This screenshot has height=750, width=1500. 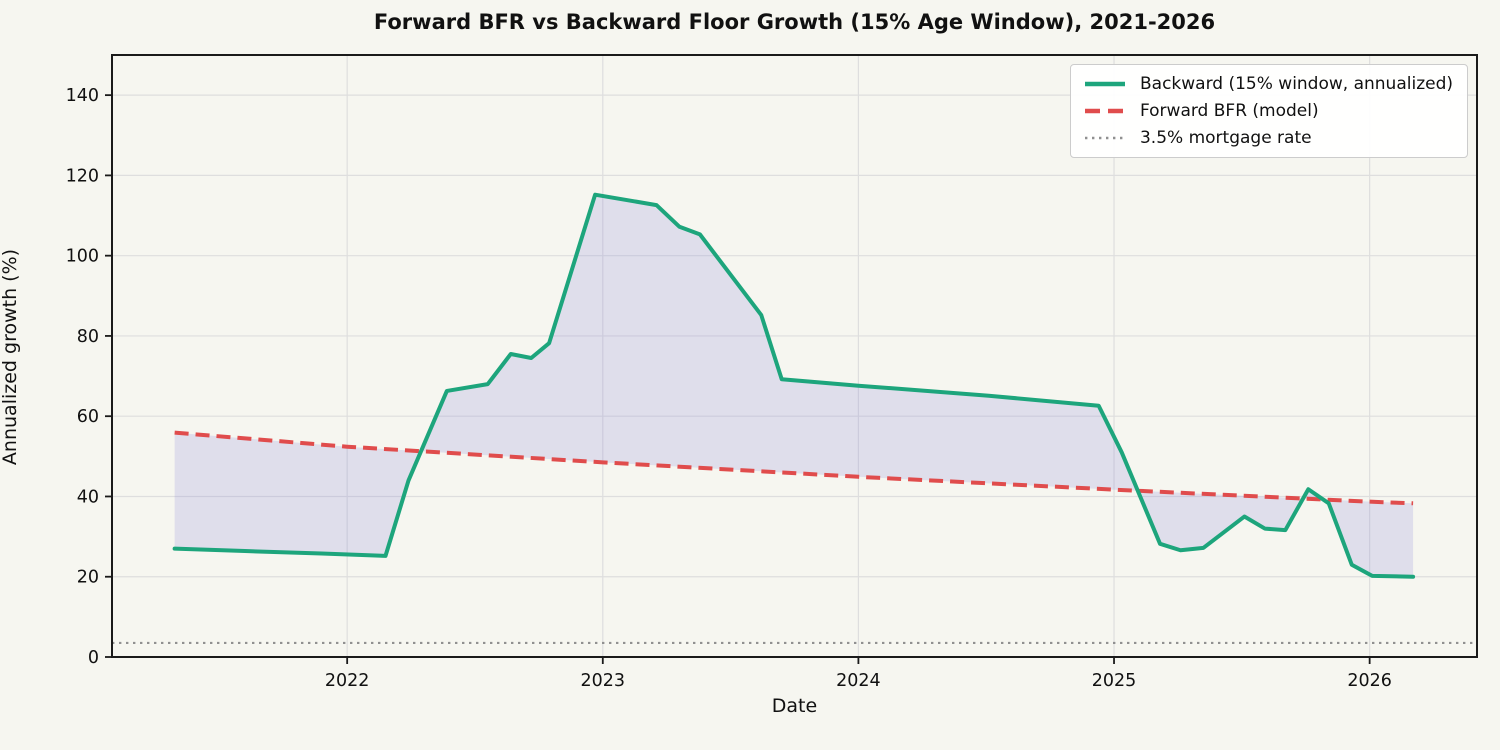 I want to click on legend-item-forward: Forward BFR (model), so click(x=1268, y=111).